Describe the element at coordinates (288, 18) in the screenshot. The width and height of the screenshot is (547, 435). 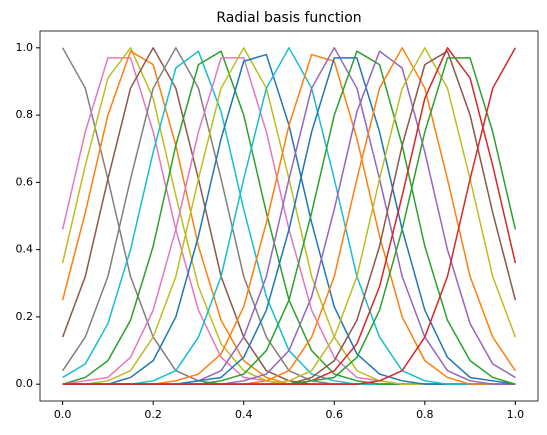
I see `chart-title: Radial basis function` at that location.